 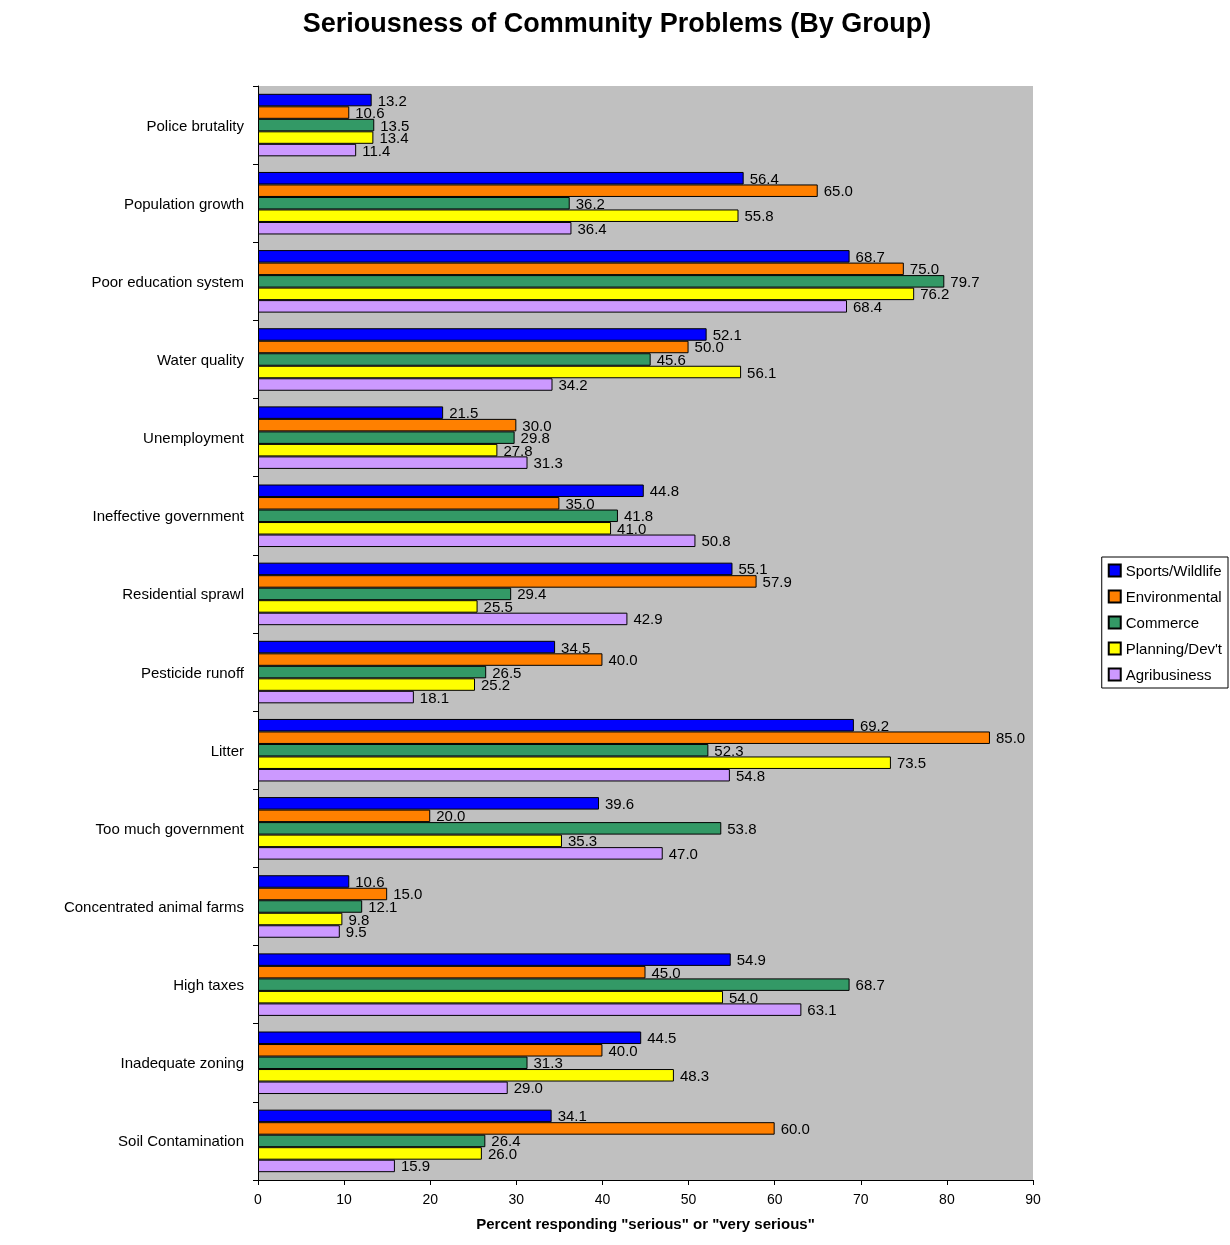 I want to click on data-label: 30.0, so click(x=537, y=425).